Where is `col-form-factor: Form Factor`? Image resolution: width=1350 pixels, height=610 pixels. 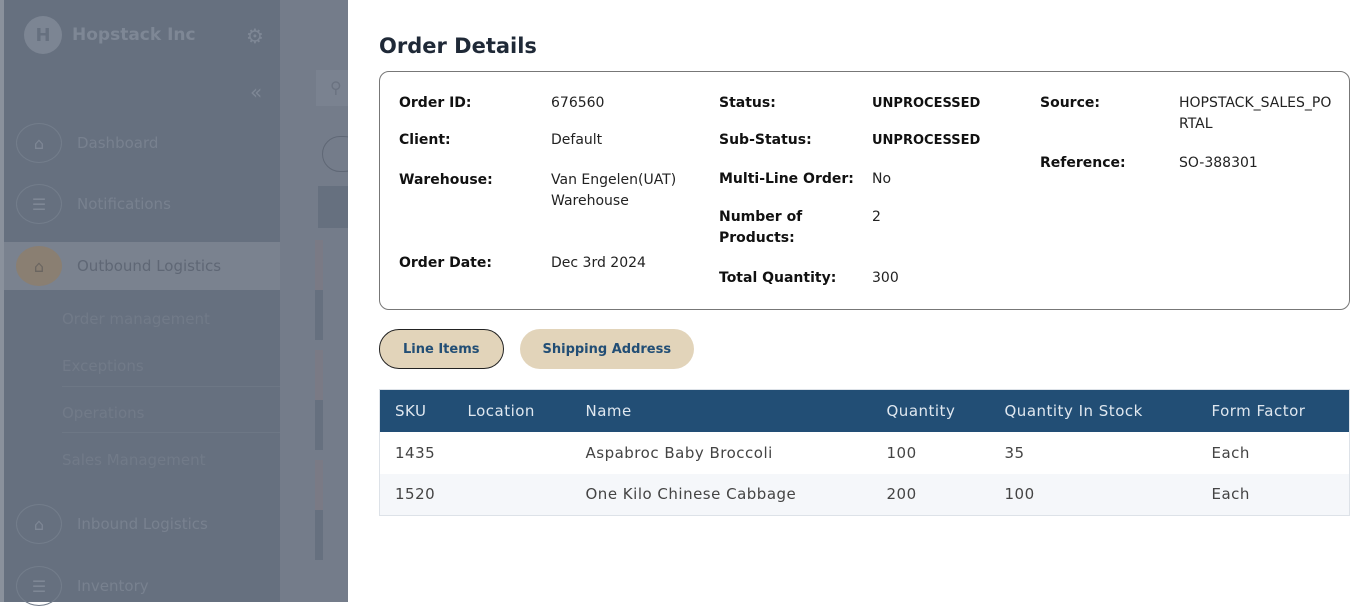 col-form-factor: Form Factor is located at coordinates (1273, 410).